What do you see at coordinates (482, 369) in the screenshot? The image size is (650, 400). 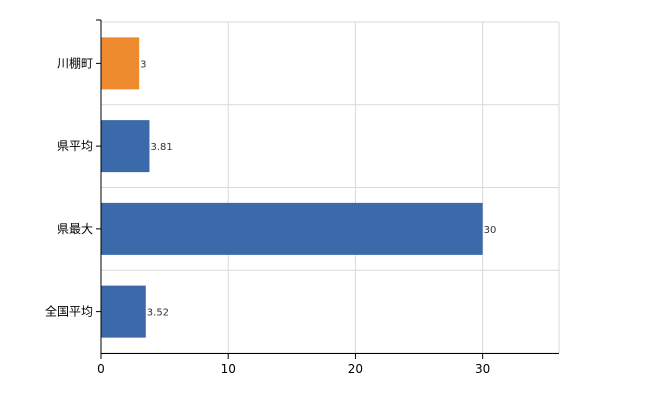 I see `x-tick-label-30: 30` at bounding box center [482, 369].